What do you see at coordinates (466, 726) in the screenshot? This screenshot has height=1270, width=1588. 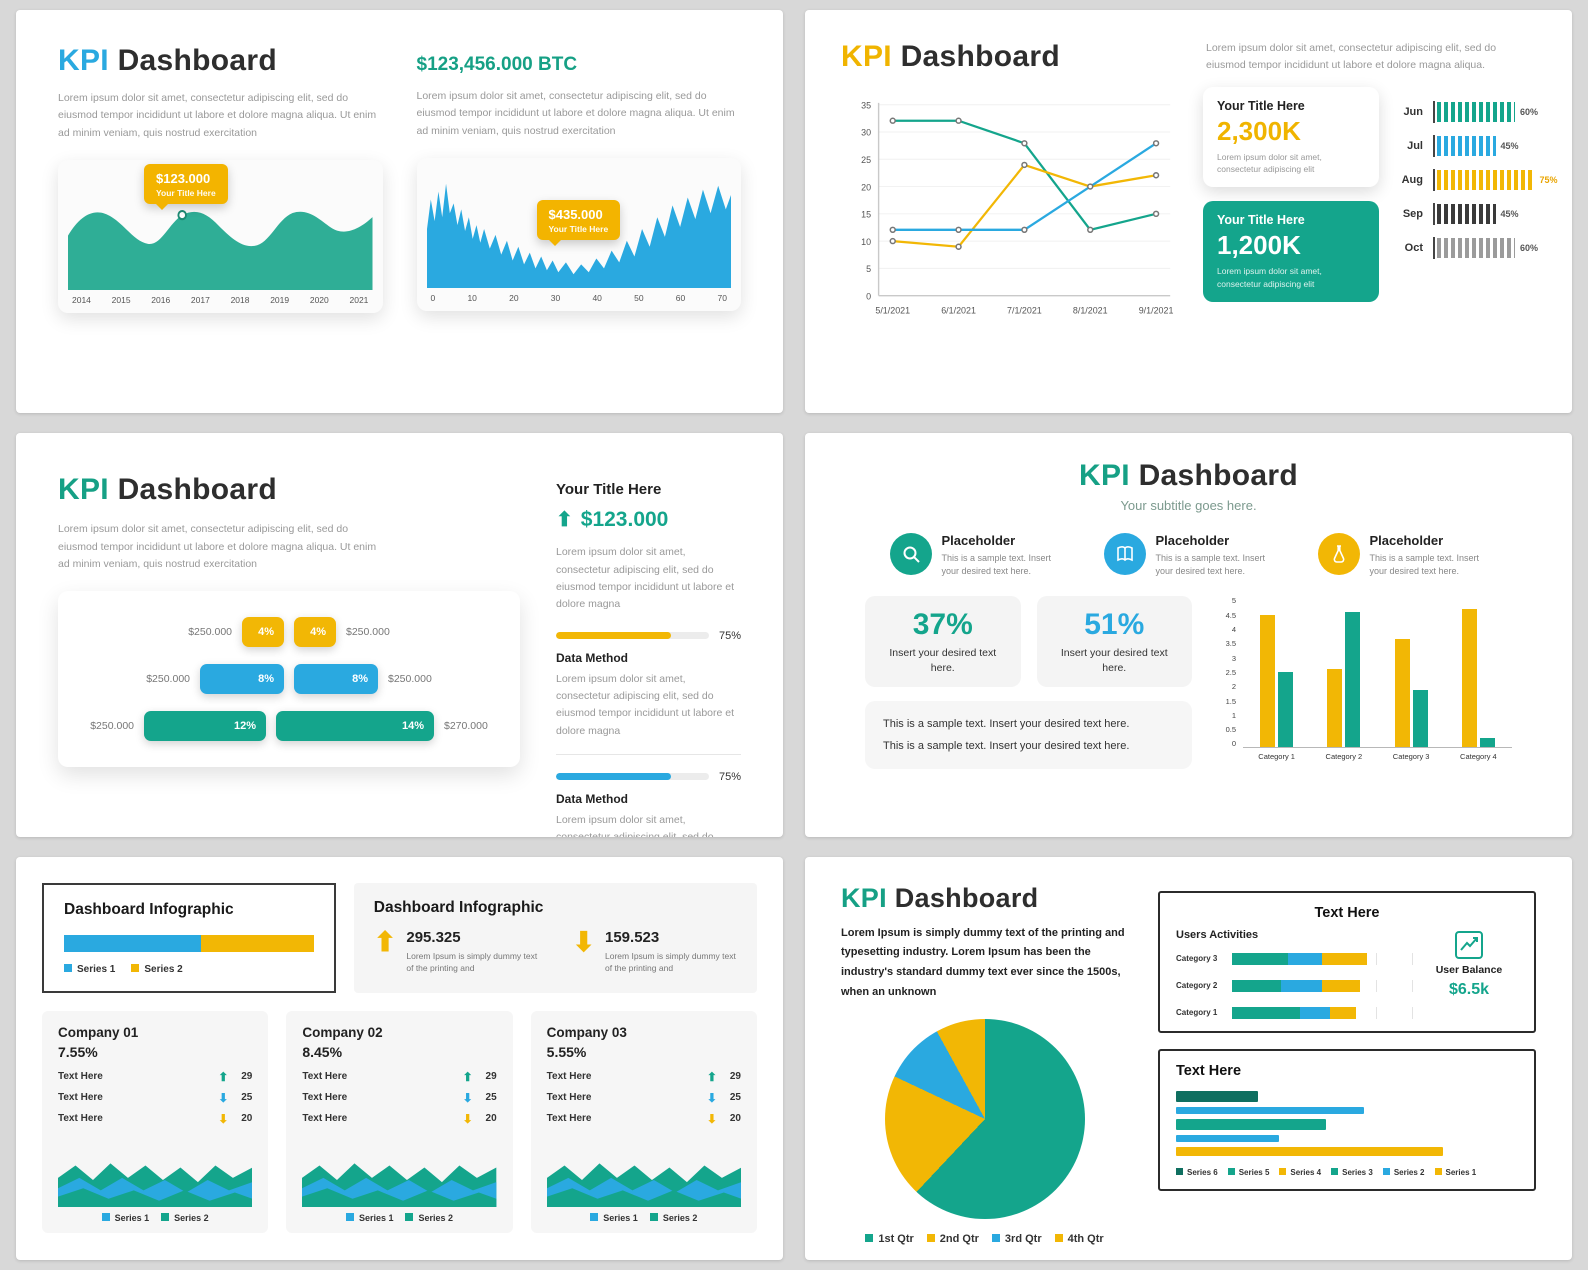 I see `amount-label: $270.000` at bounding box center [466, 726].